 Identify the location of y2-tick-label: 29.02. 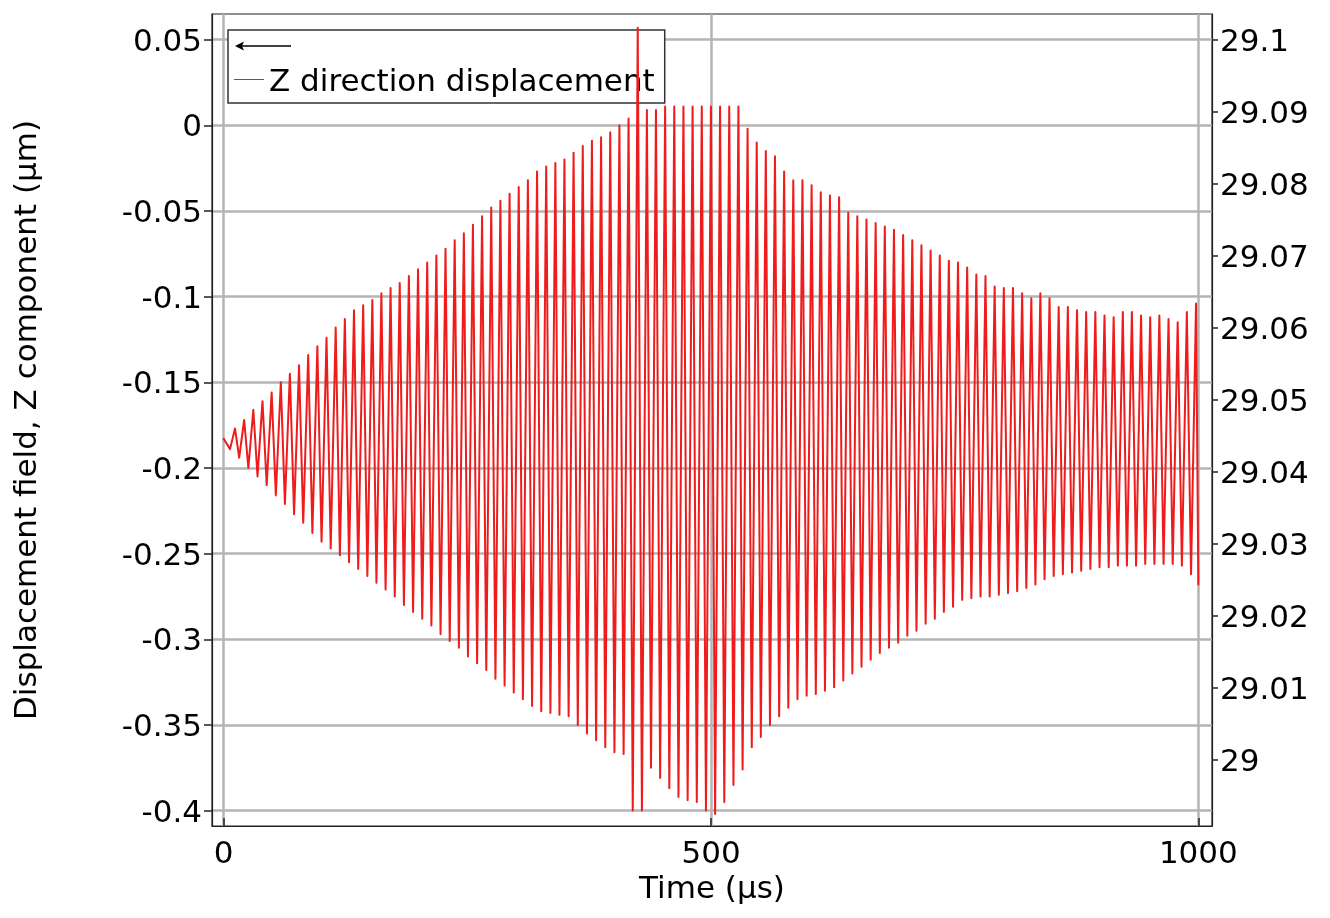
(1264, 615).